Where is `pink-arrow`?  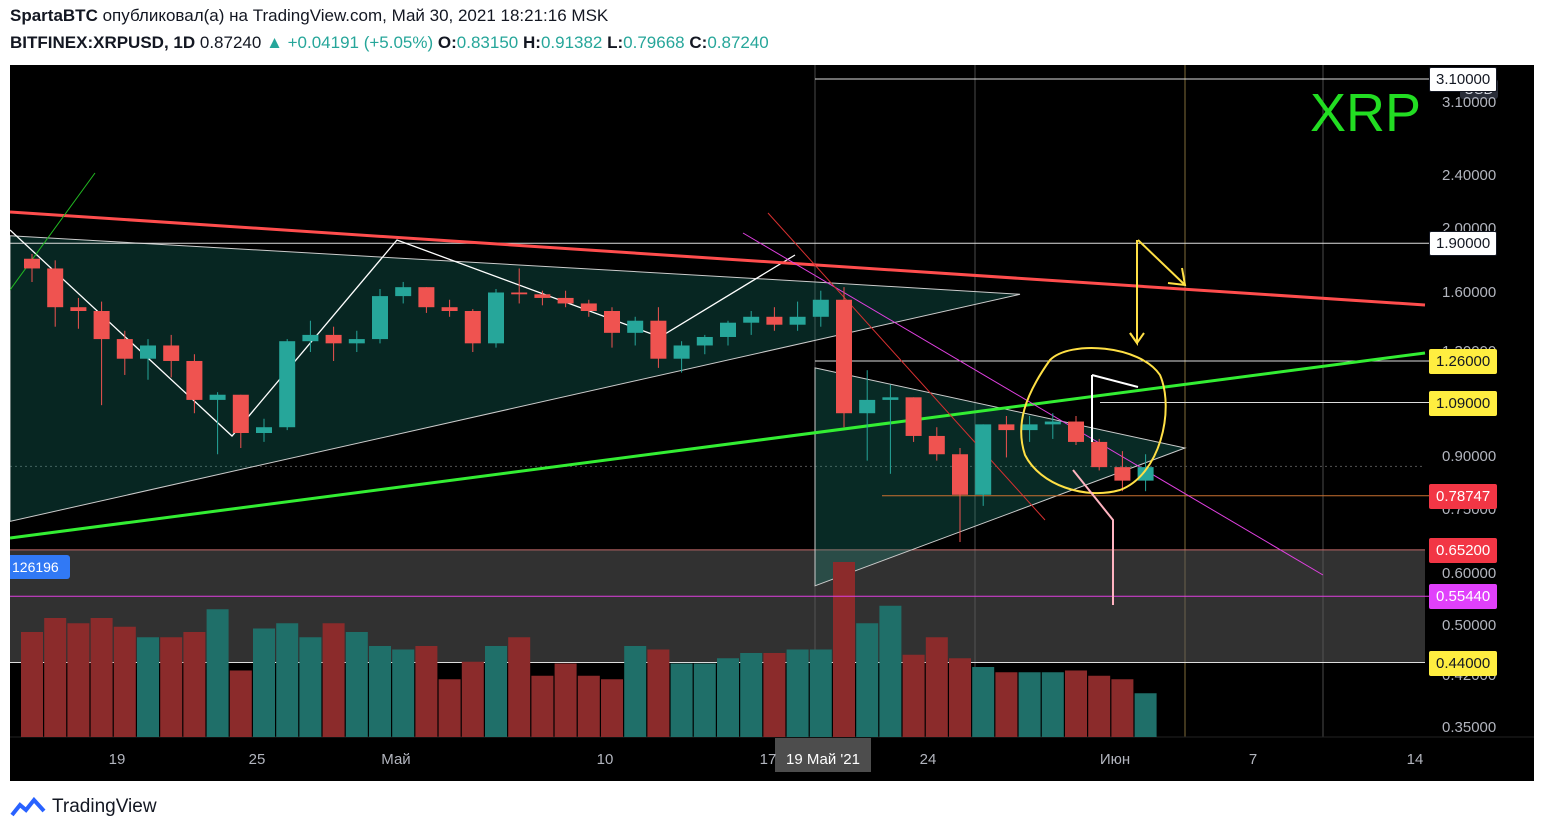
pink-arrow is located at coordinates (1093, 537).